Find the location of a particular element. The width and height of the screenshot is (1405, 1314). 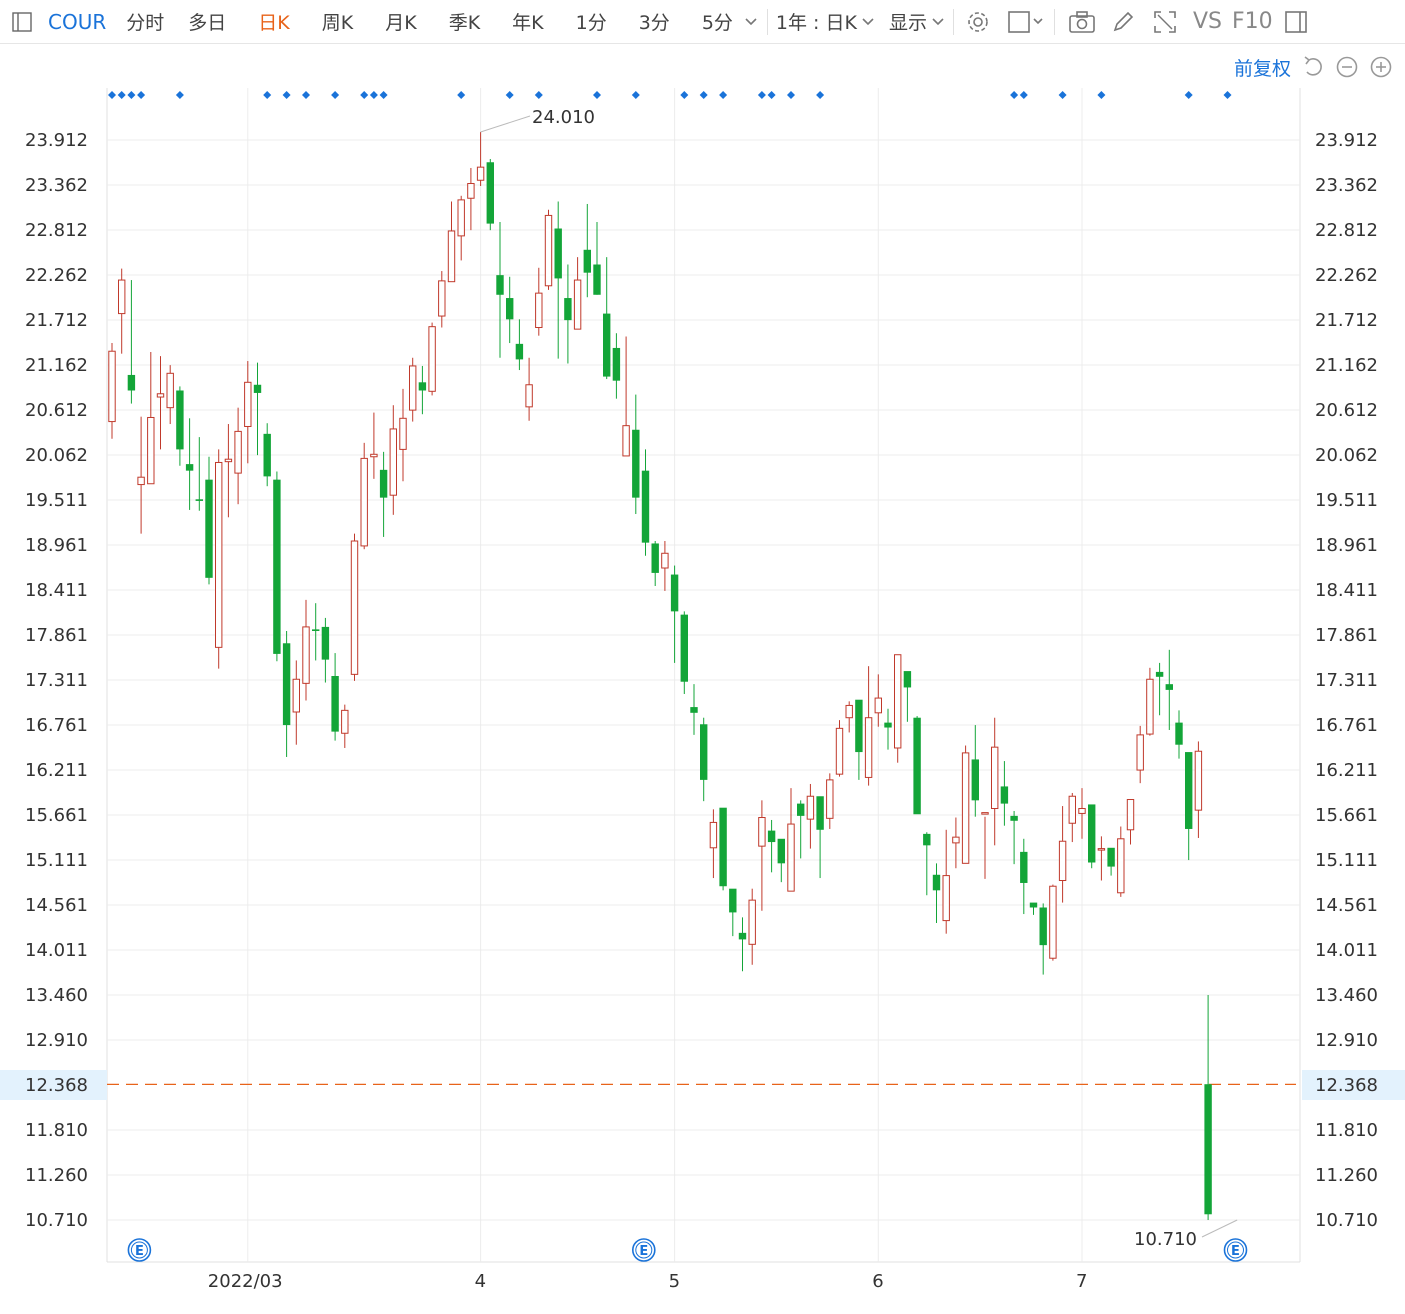

zoom-out-icon is located at coordinates (1347, 67).